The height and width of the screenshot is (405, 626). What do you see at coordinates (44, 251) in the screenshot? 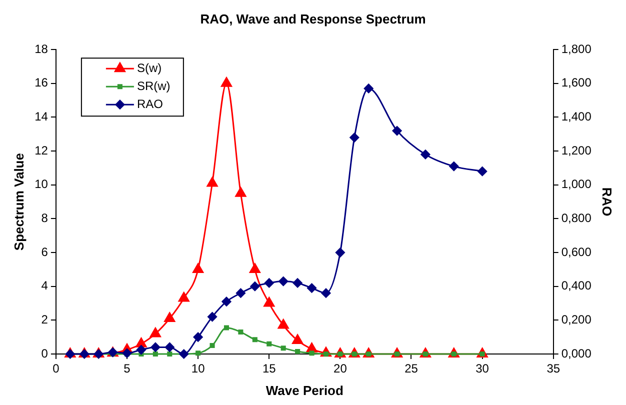
I see `y-tick-label: 6` at bounding box center [44, 251].